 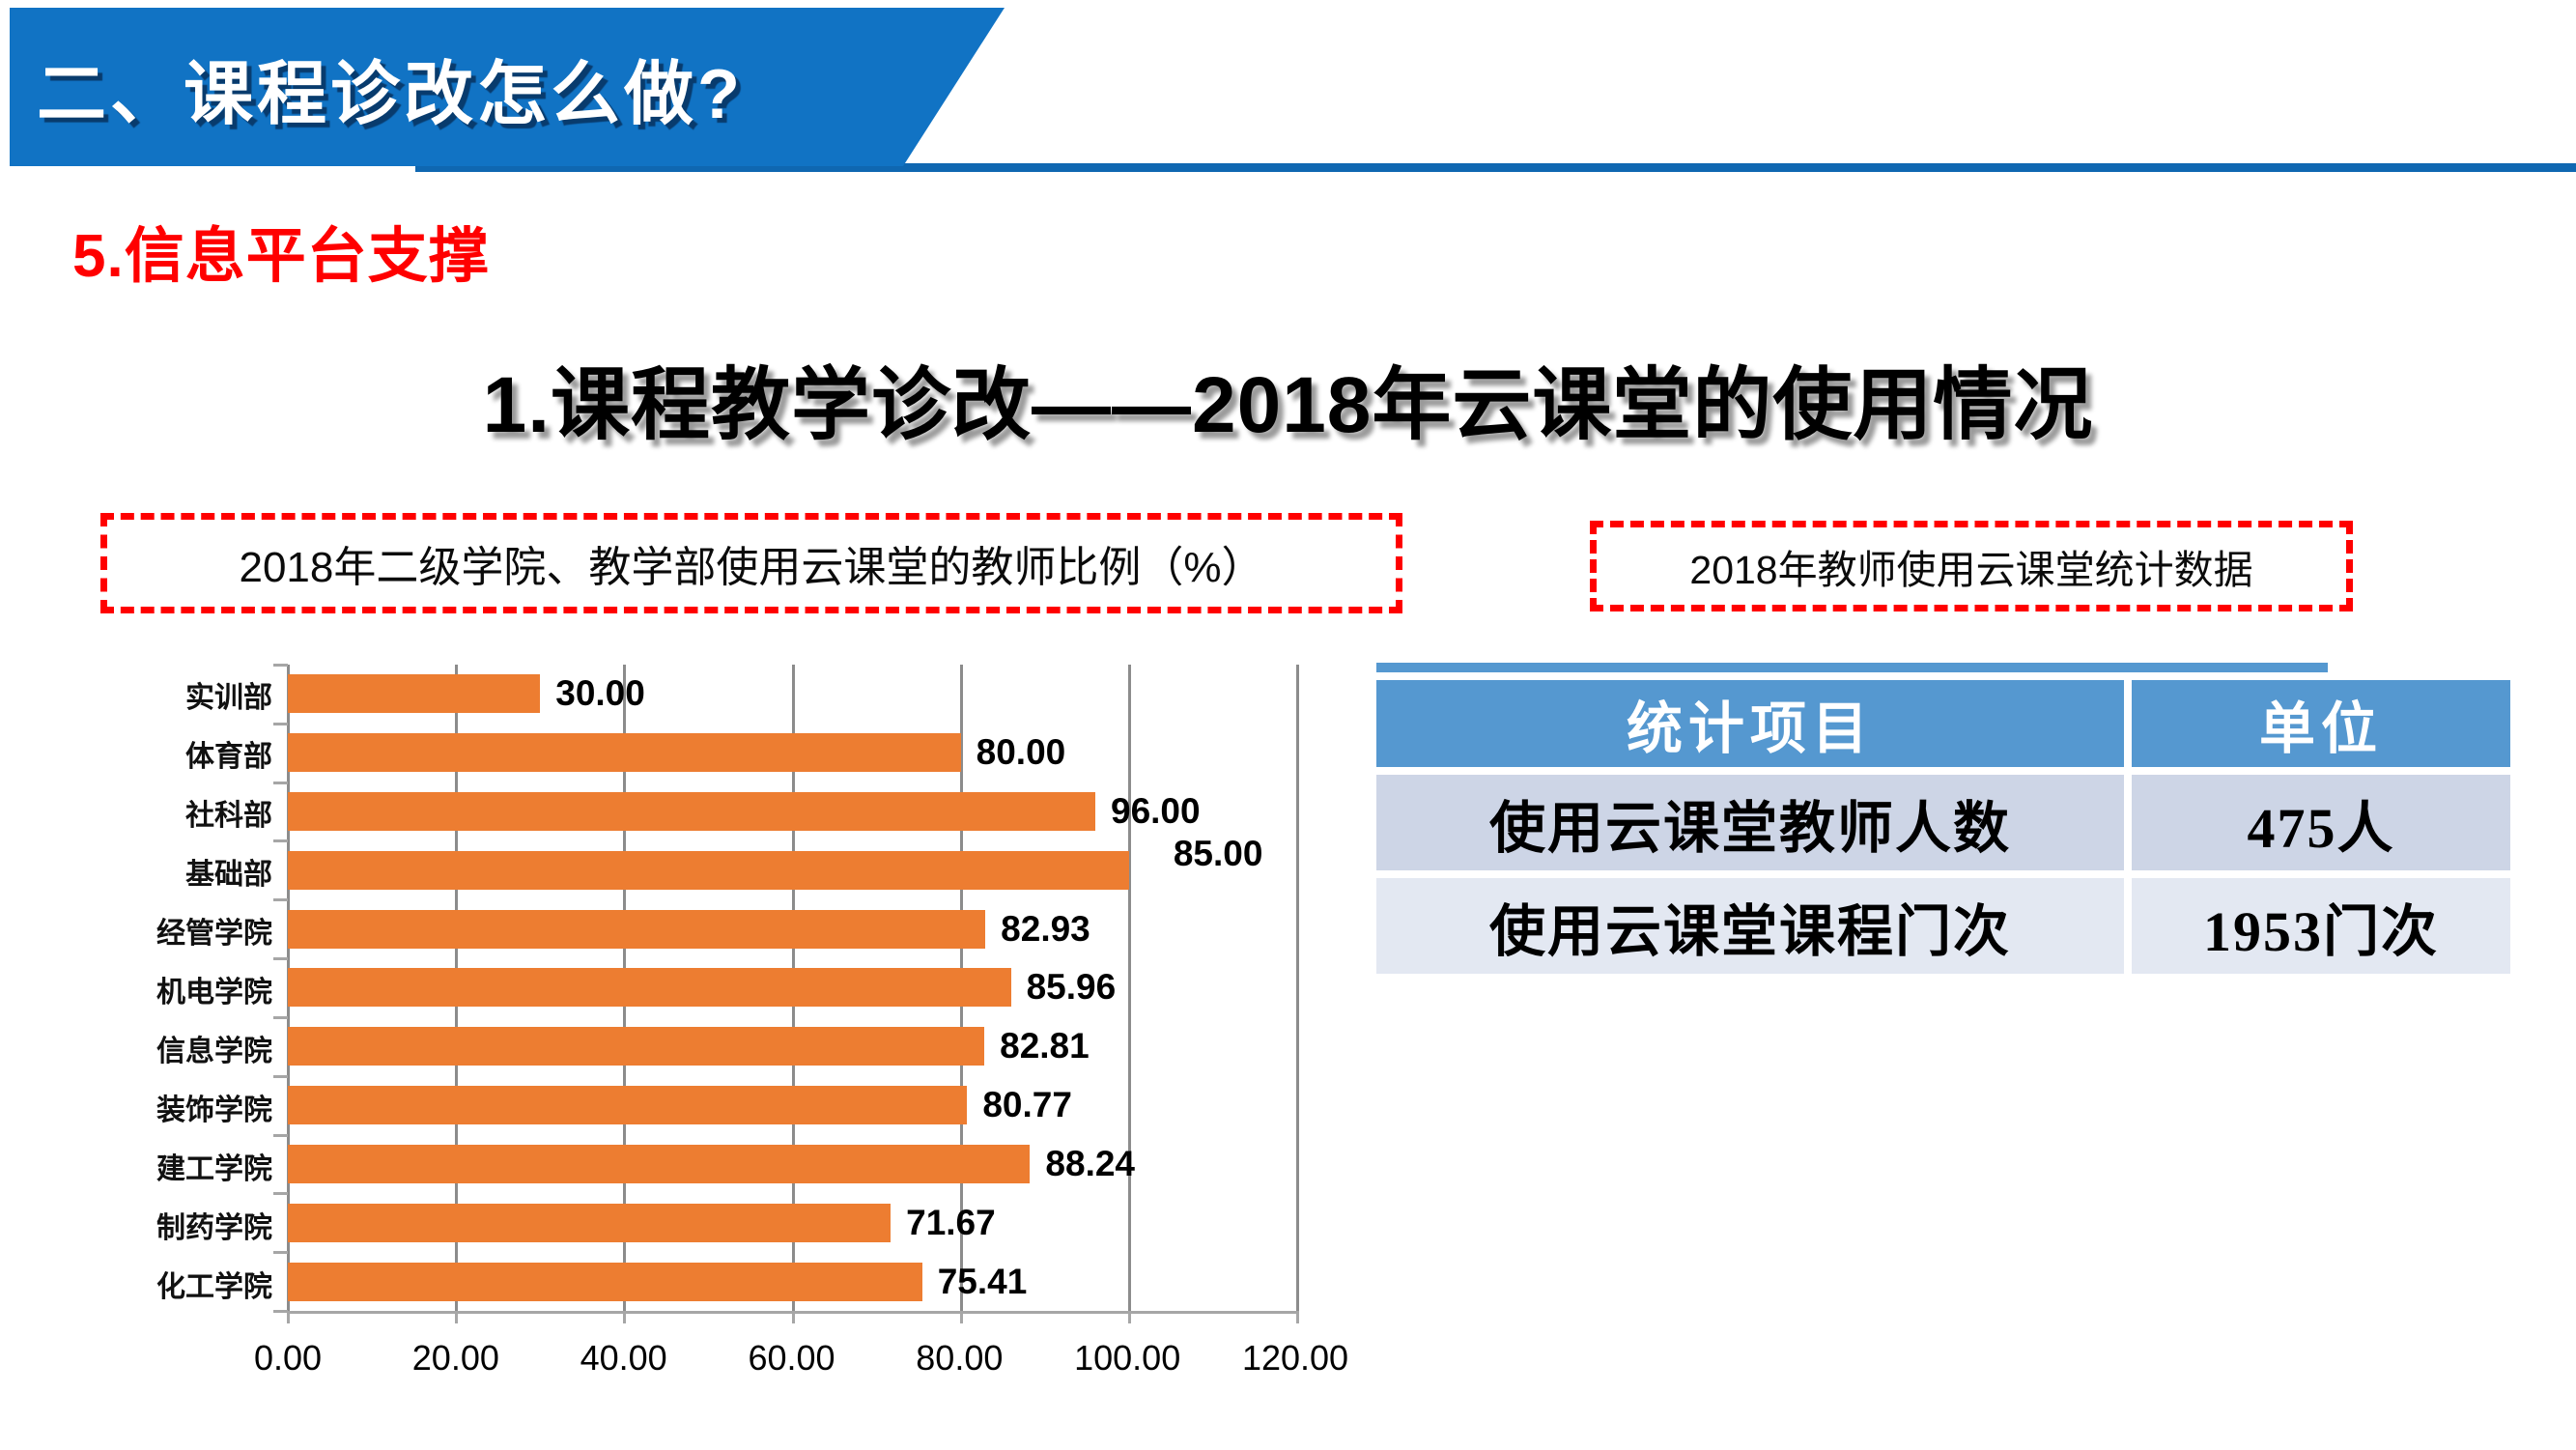 What do you see at coordinates (1090, 1163) in the screenshot?
I see `bar-value-label: 88.24` at bounding box center [1090, 1163].